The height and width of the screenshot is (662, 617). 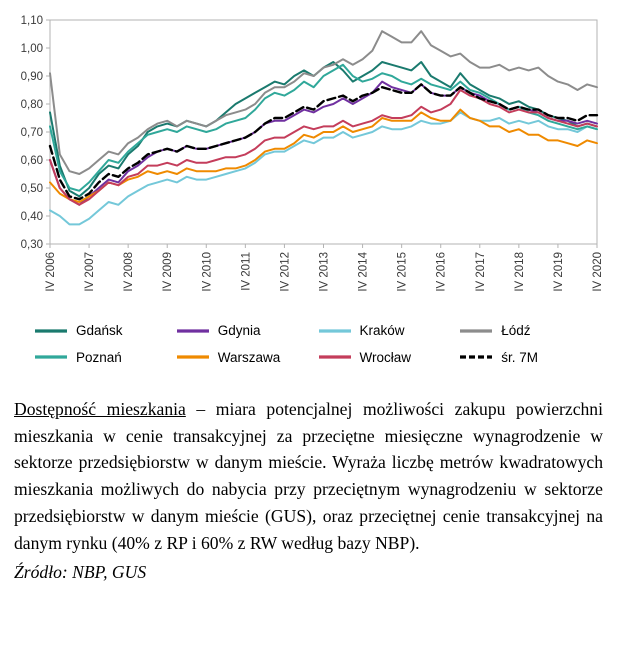 What do you see at coordinates (32, 49) in the screenshot?
I see `svg-text: 1,00` at bounding box center [32, 49].